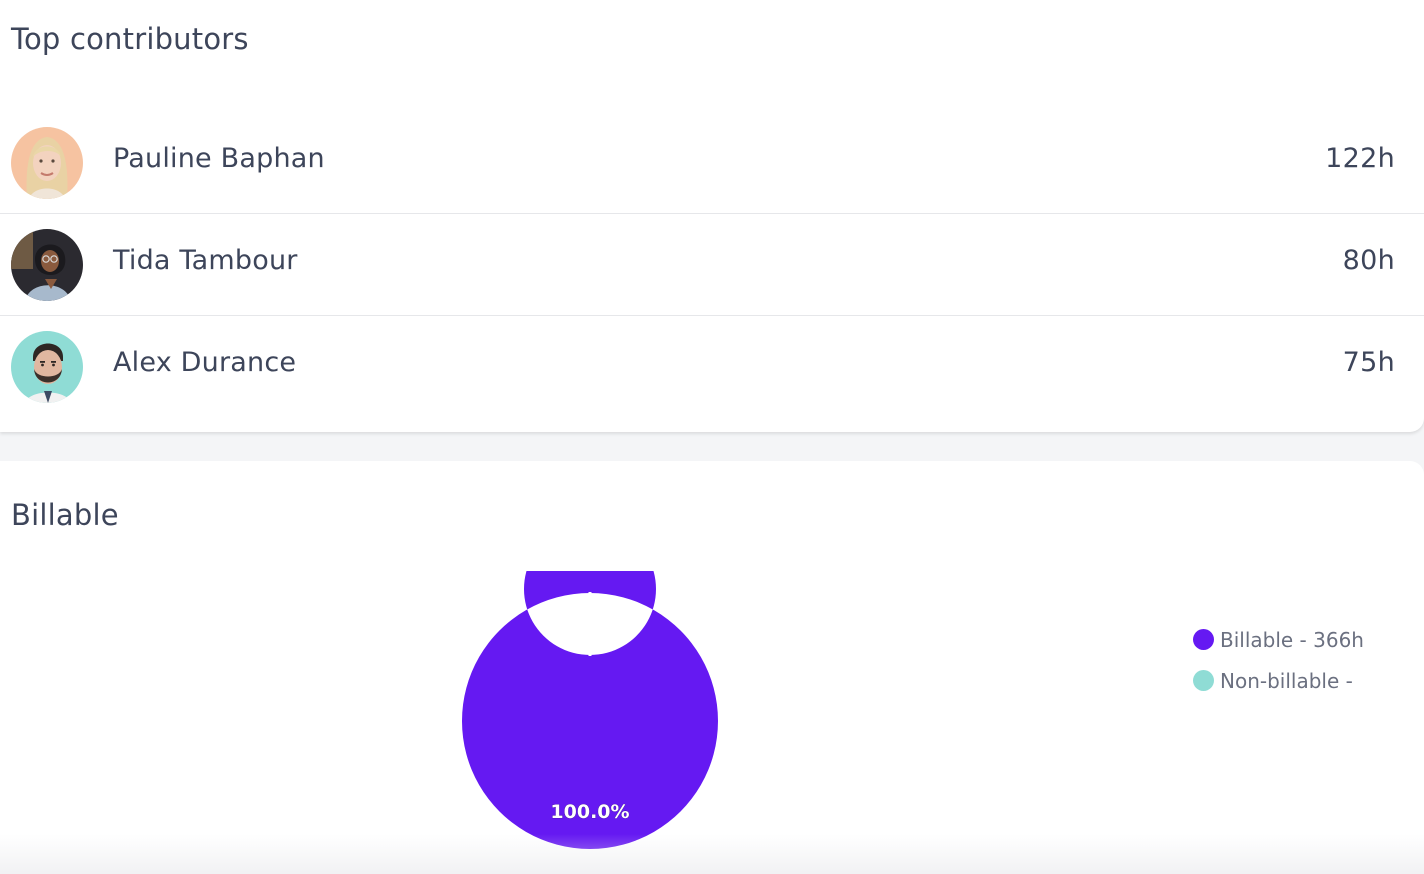 The image size is (1424, 874). I want to click on billable-donut-chart: 100.0%, so click(590, 710).